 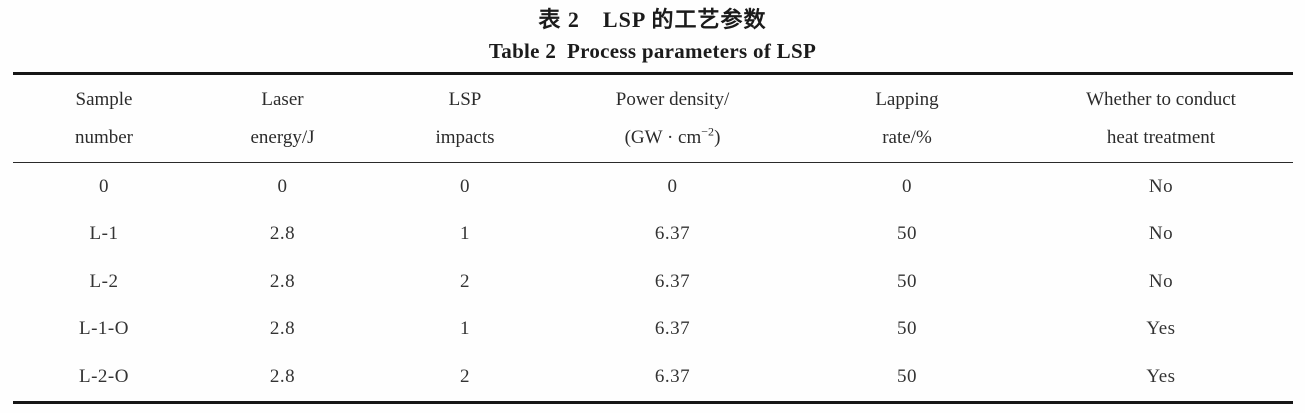 What do you see at coordinates (907, 118) in the screenshot?
I see `col-header-lapping-rate: Lapping rate/%` at bounding box center [907, 118].